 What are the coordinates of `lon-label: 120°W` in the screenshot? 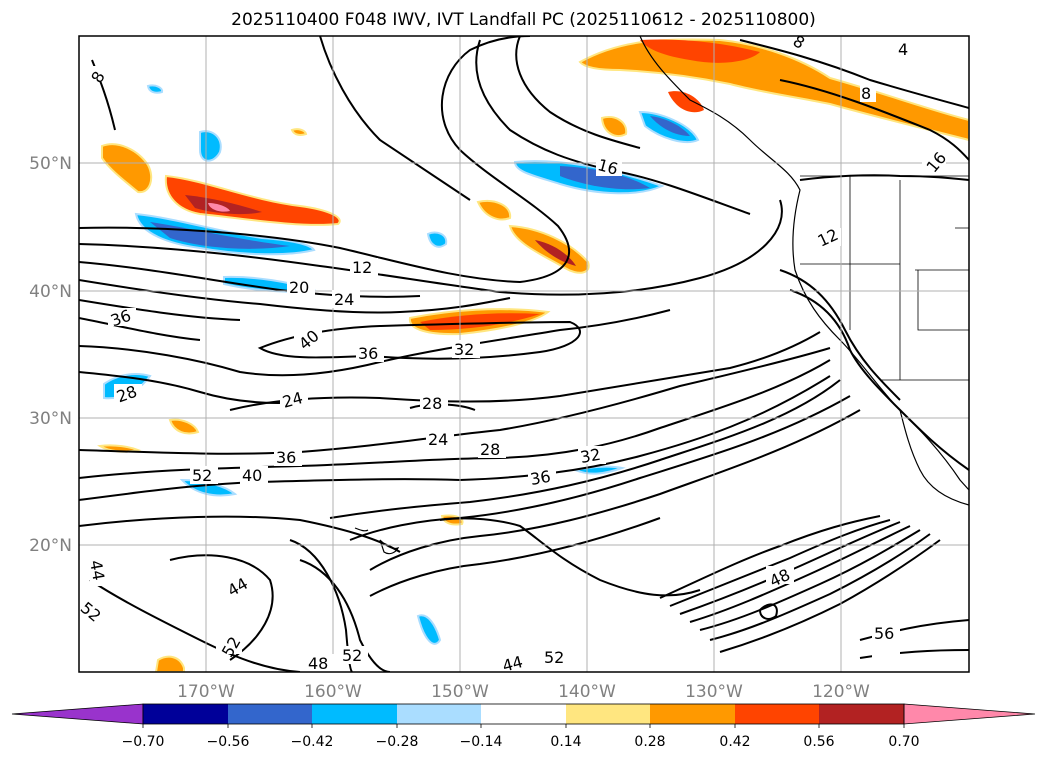 It's located at (841, 692).